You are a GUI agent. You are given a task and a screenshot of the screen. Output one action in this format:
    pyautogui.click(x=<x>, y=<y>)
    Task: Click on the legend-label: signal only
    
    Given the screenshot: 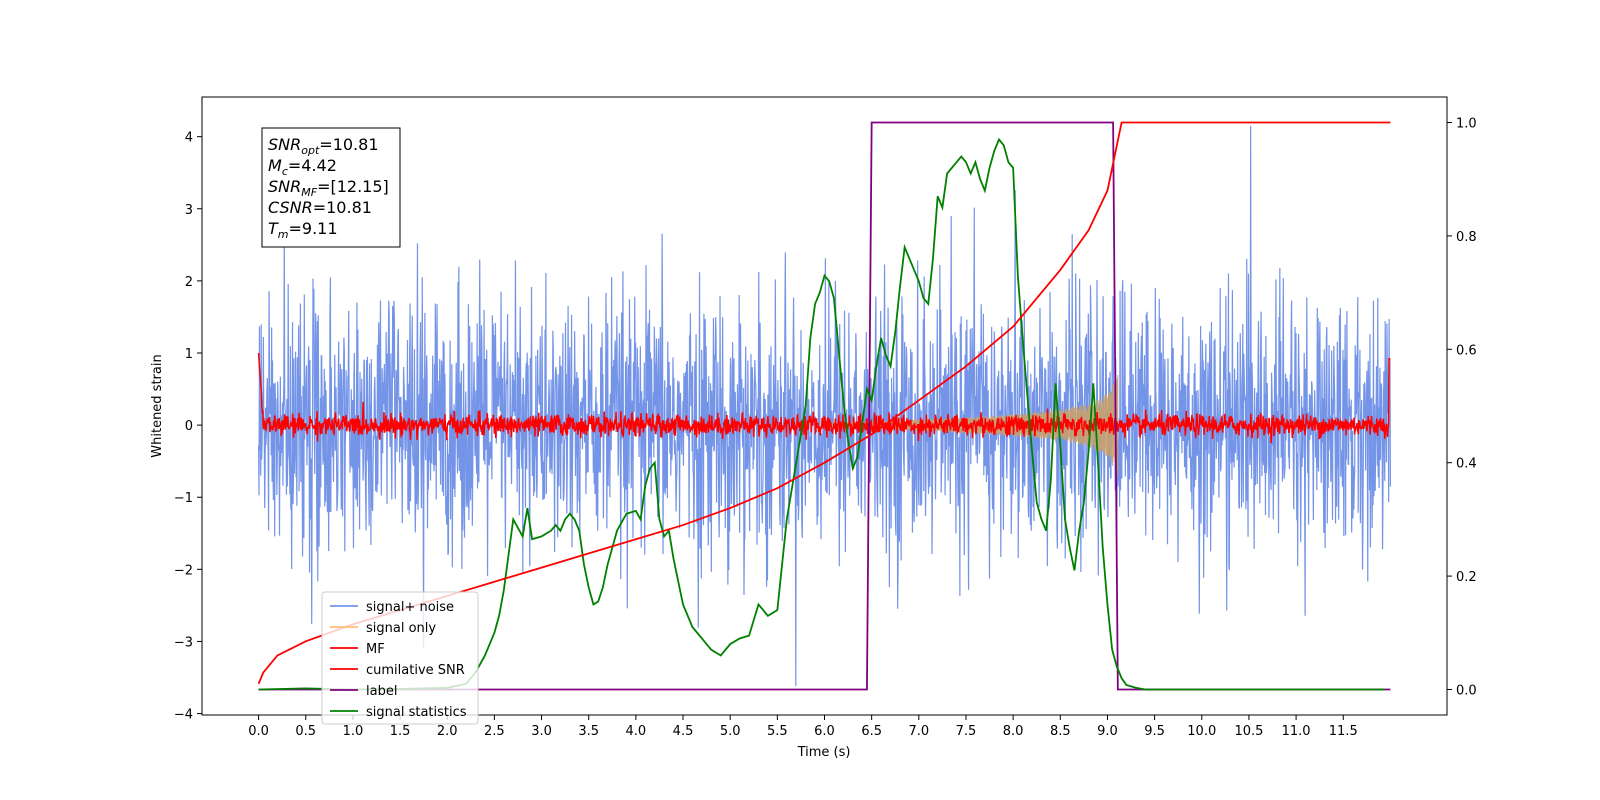 What is the action you would take?
    pyautogui.click(x=401, y=628)
    